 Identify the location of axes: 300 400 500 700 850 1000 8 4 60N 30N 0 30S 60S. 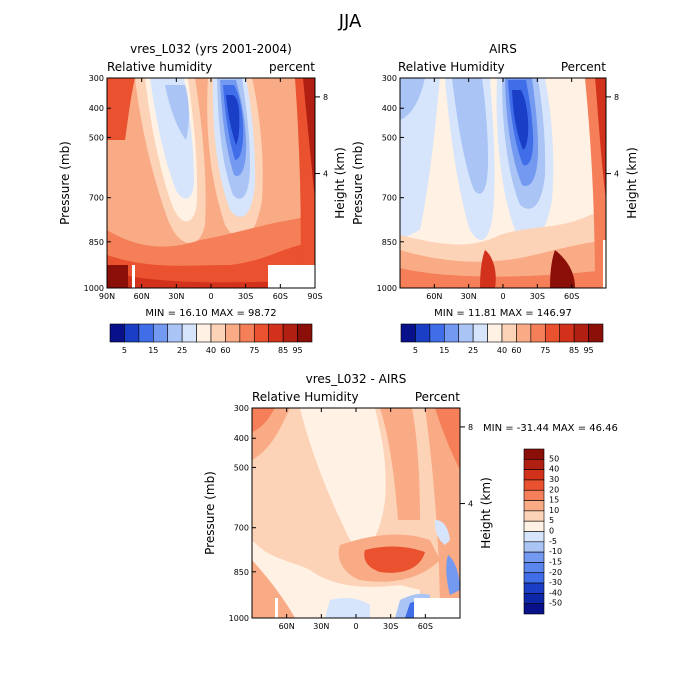
(351, 517).